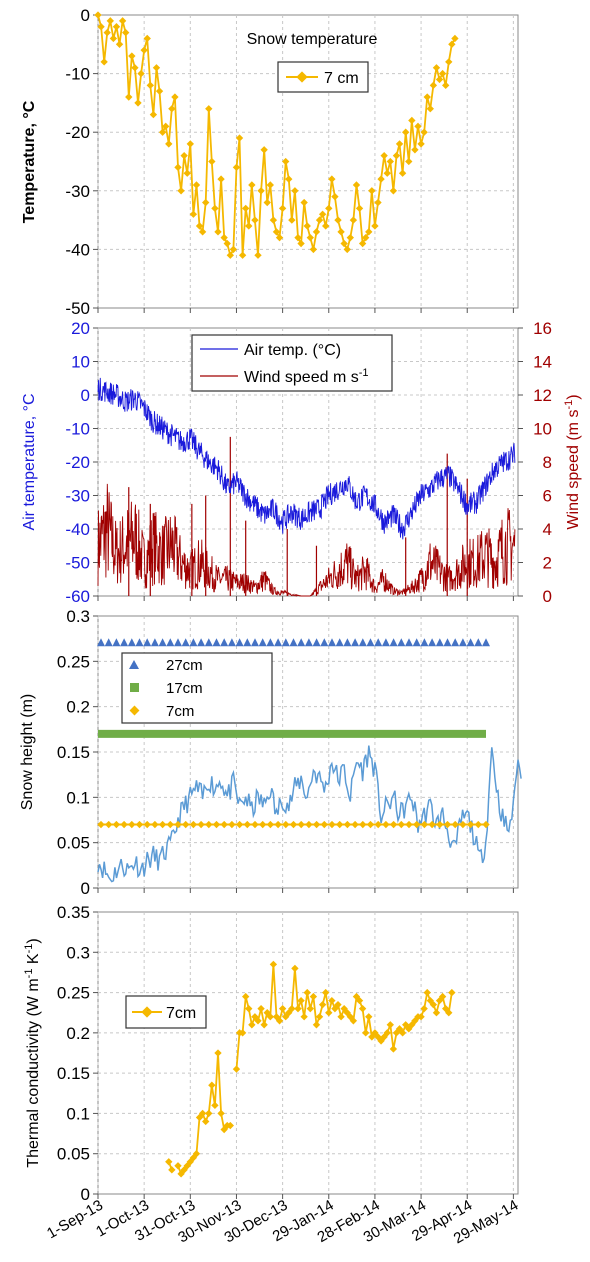  I want to click on legend-marker-7cm, so click(134, 710).